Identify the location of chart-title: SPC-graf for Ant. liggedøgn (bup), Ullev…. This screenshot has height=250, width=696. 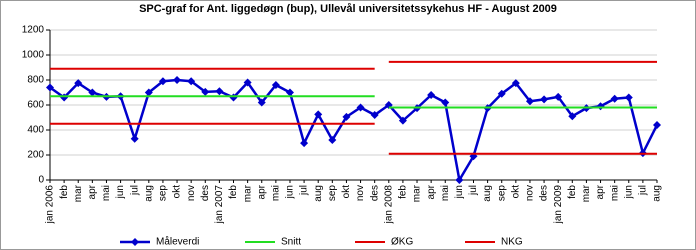
(348, 9).